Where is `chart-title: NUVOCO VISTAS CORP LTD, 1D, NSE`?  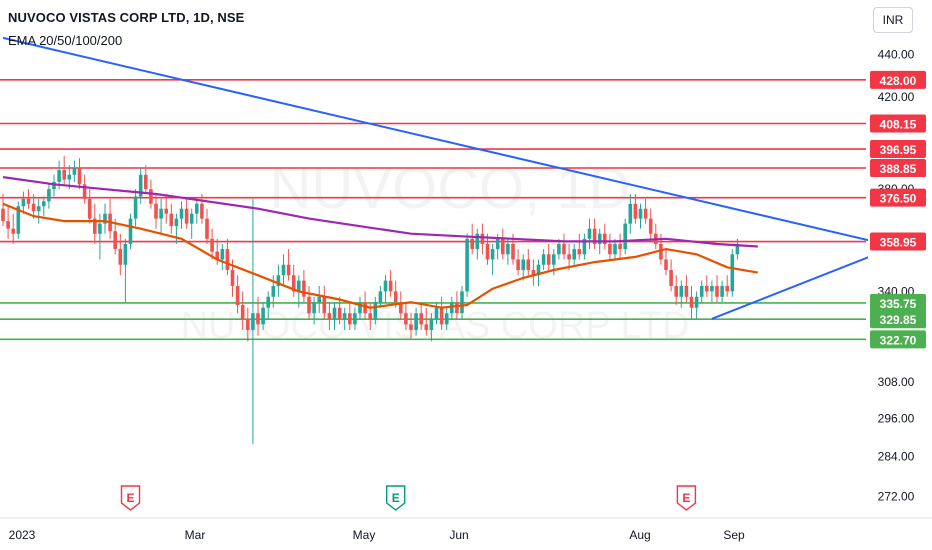
chart-title: NUVOCO VISTAS CORP LTD, 1D, NSE is located at coordinates (126, 17).